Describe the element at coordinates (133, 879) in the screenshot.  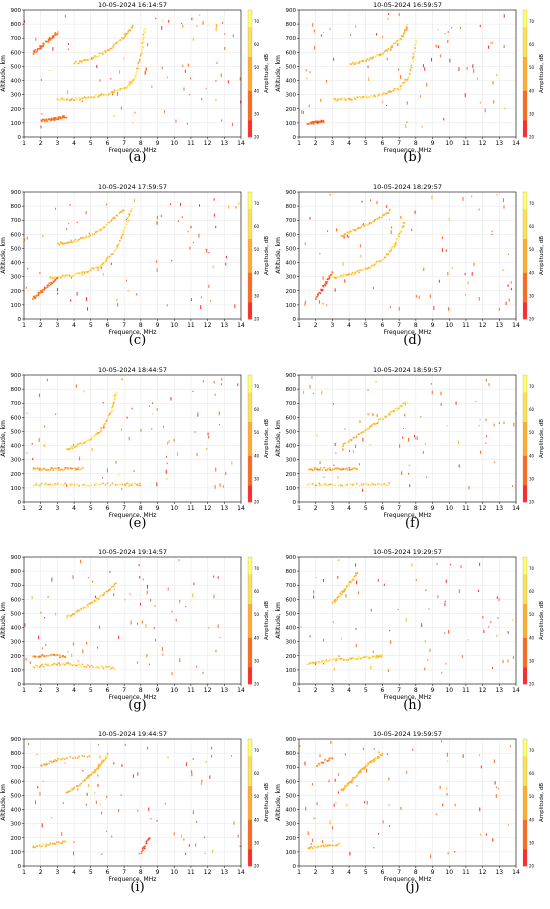
I see `x-axis-label: Frequence, MHz` at that location.